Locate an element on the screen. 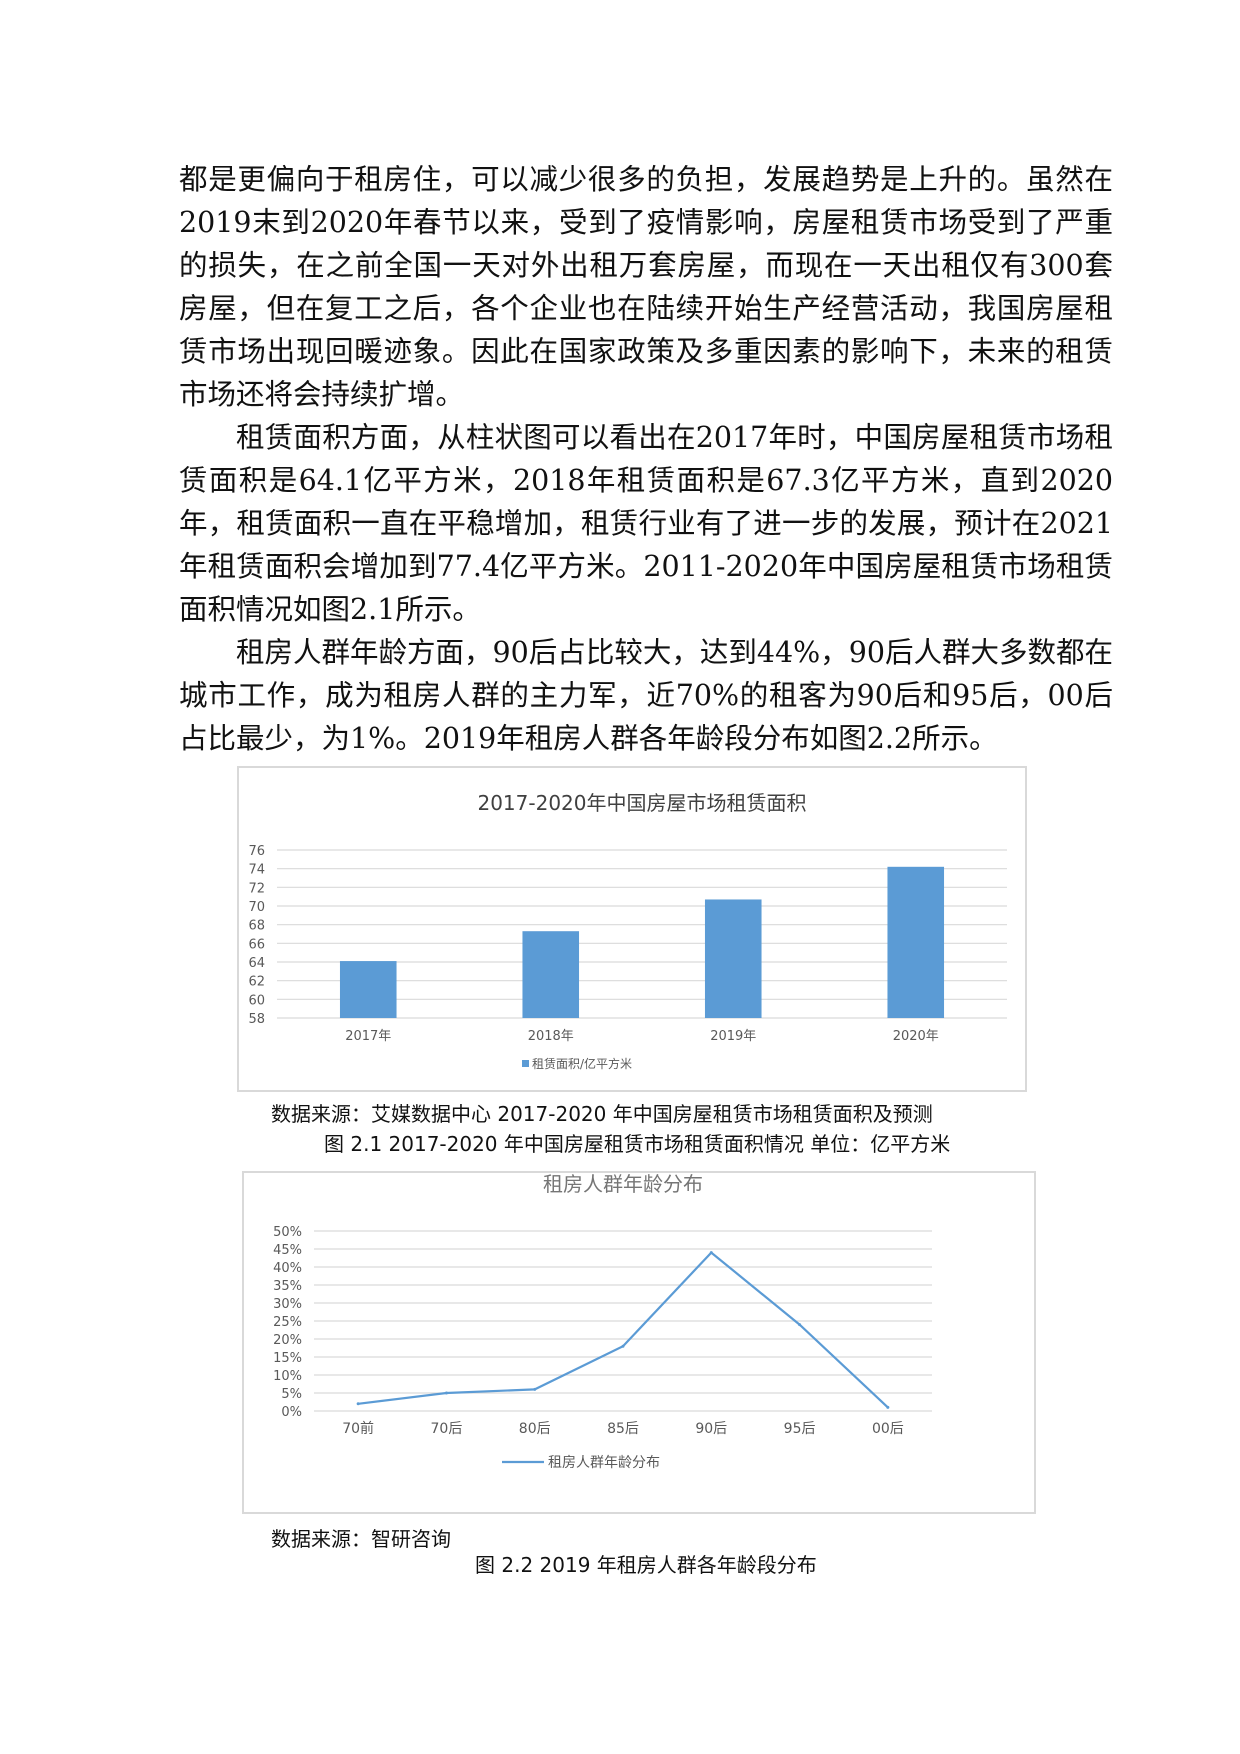 The image size is (1240, 1754). y-tick-label: 25% is located at coordinates (287, 1322).